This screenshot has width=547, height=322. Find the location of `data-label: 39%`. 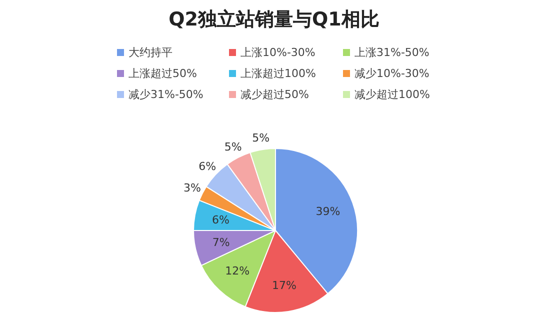

data-label: 39% is located at coordinates (328, 211).